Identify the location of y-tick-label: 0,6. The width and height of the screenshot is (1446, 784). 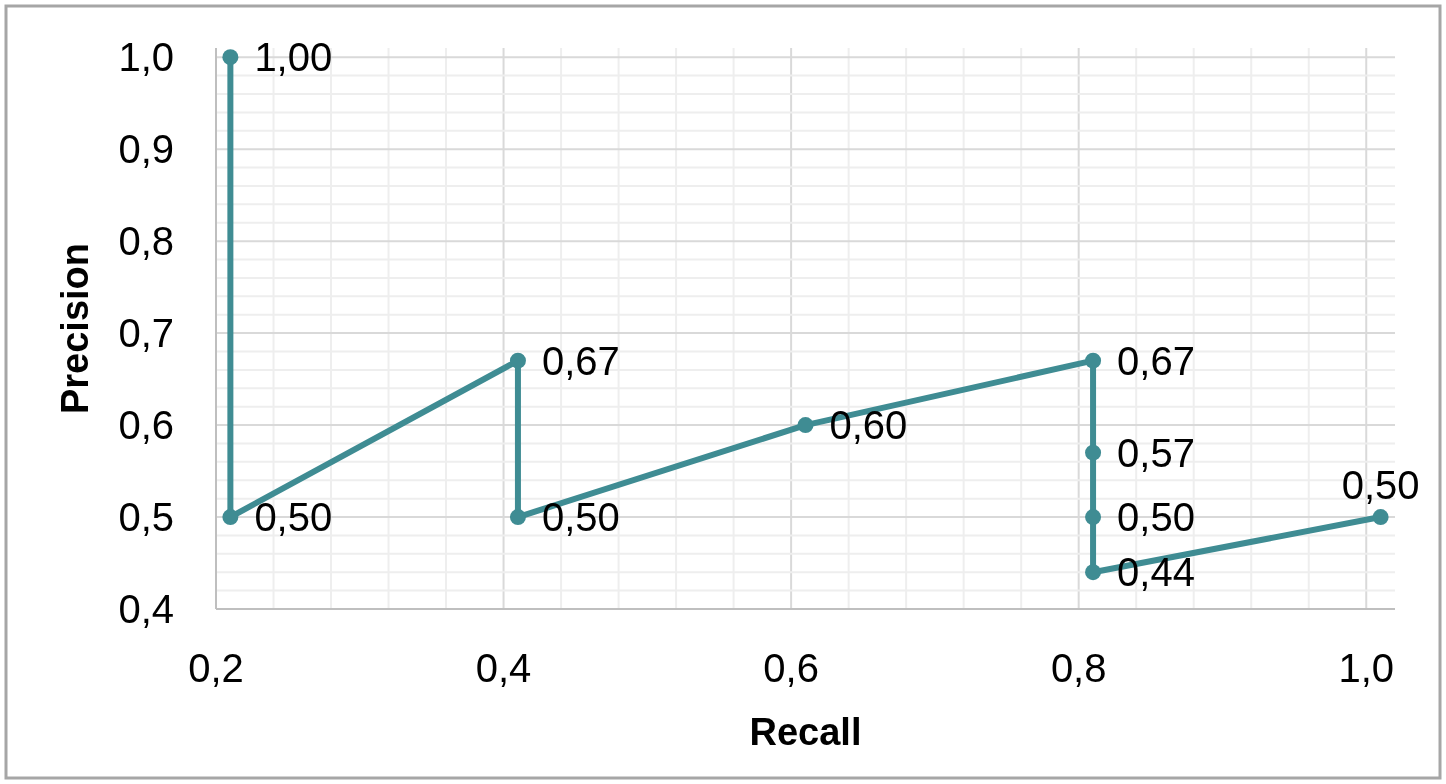
(146, 425).